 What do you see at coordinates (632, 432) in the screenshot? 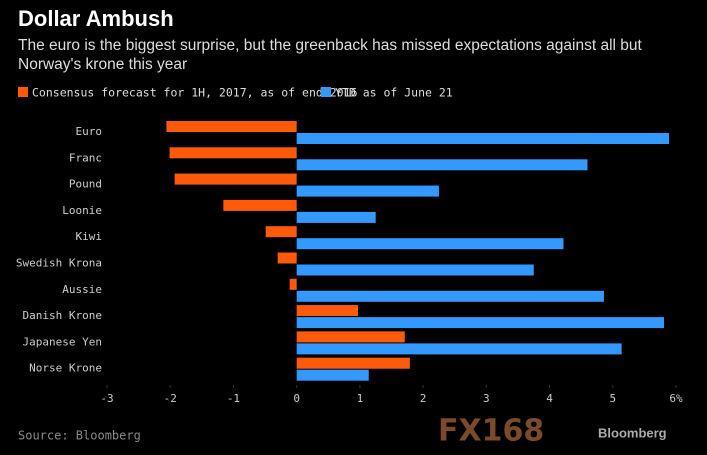
I see `logo: Bloomberg` at bounding box center [632, 432].